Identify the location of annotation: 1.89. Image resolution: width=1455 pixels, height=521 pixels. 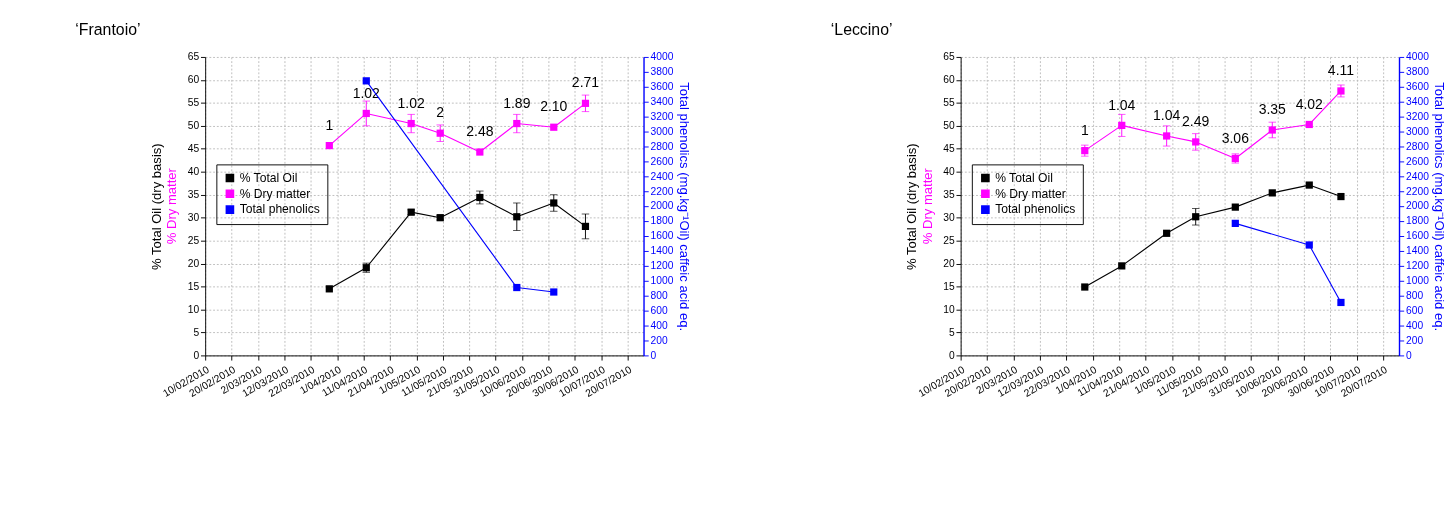
(517, 102).